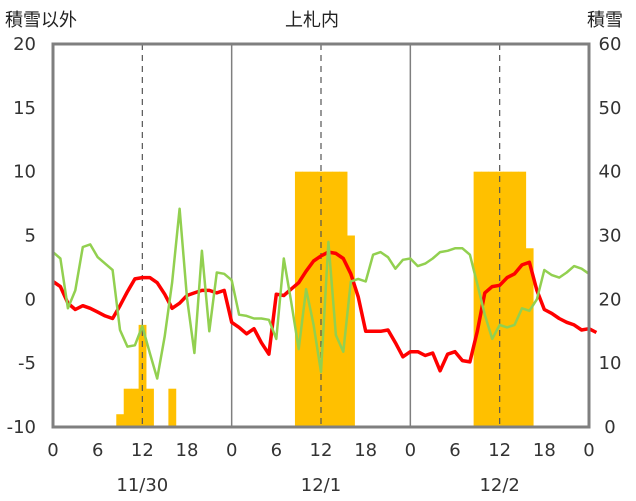 This screenshot has height=501, width=636. What do you see at coordinates (30, 299) in the screenshot?
I see `left-tick-label: 0` at bounding box center [30, 299].